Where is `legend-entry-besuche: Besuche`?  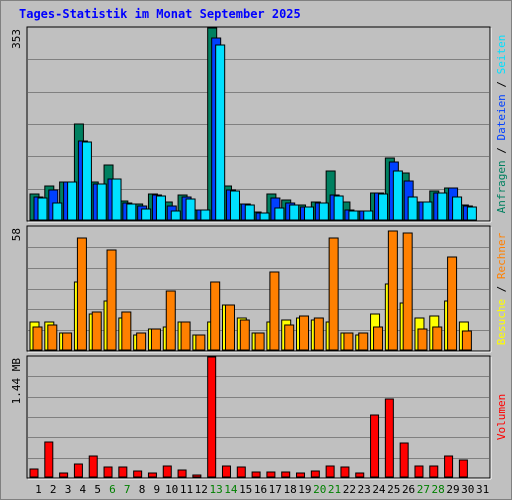
legend-entry-besuche: Besuche is located at coordinates (501, 322).